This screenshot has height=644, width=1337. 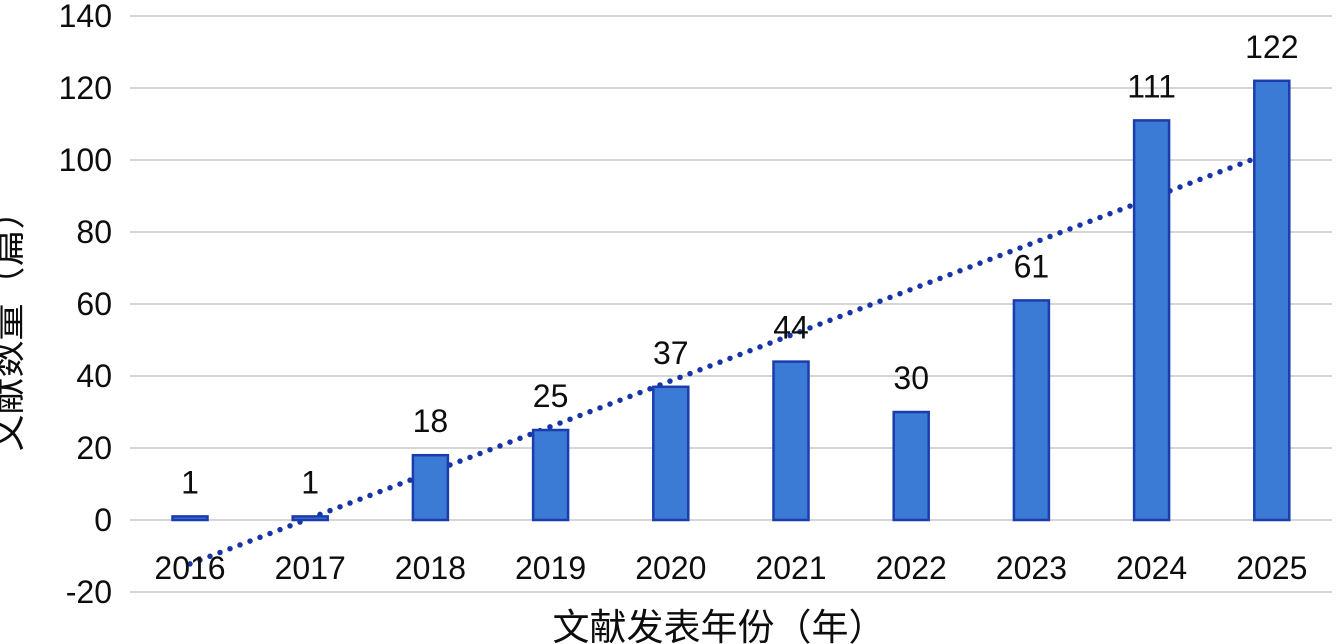 What do you see at coordinates (89, 592) in the screenshot?
I see `y-tick-label: -20` at bounding box center [89, 592].